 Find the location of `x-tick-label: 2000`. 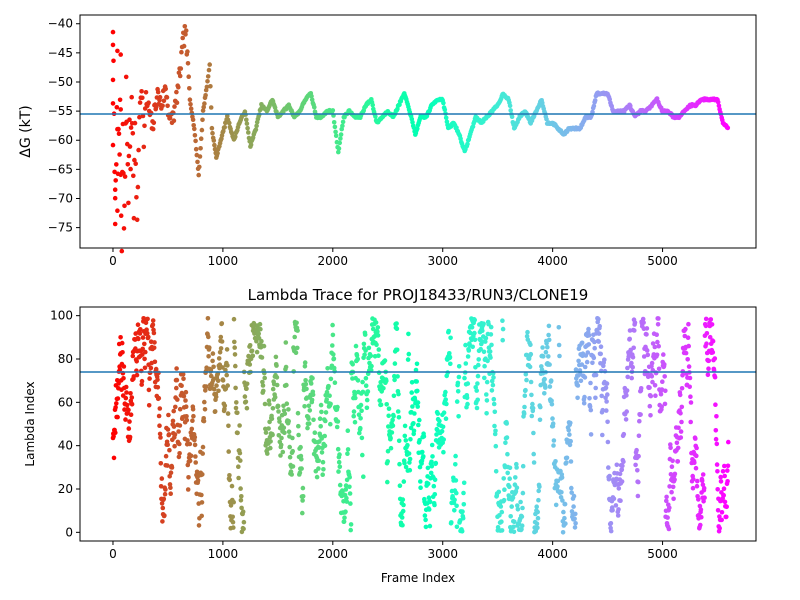

x-tick-label: 2000 is located at coordinates (333, 554).